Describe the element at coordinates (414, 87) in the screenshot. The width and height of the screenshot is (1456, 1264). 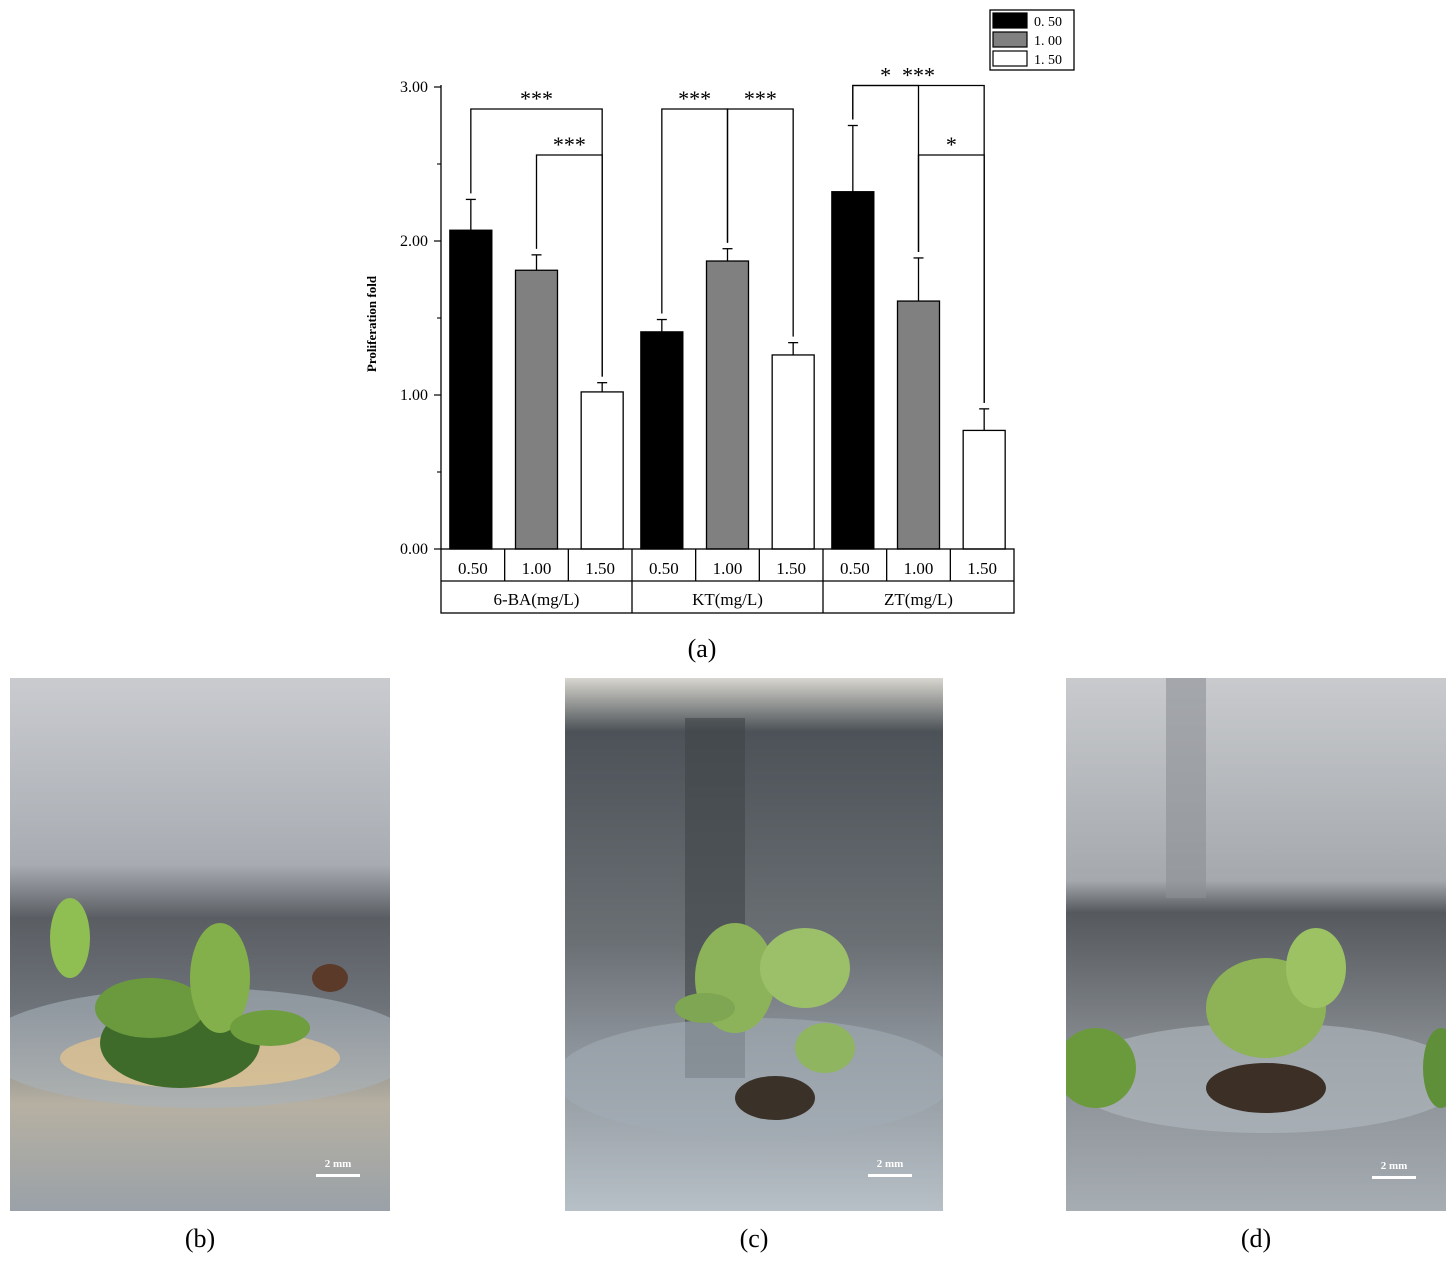
I see `y-tick-label: 3.00` at that location.